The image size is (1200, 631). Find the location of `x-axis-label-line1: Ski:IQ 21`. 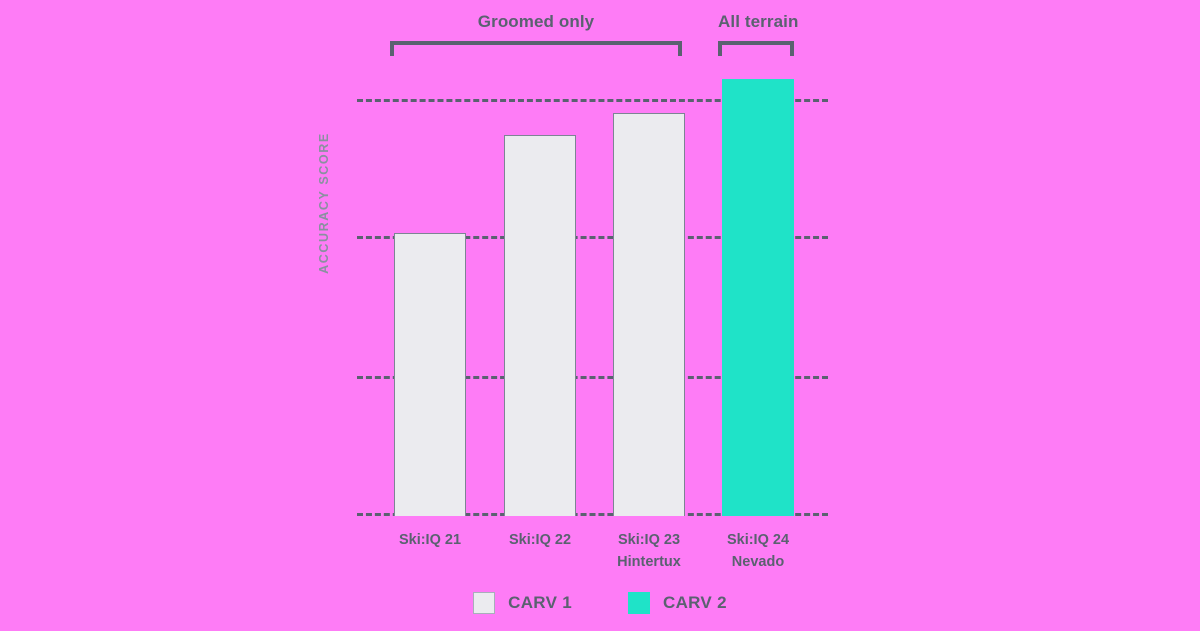

x-axis-label-line1: Ski:IQ 21 is located at coordinates (430, 540).